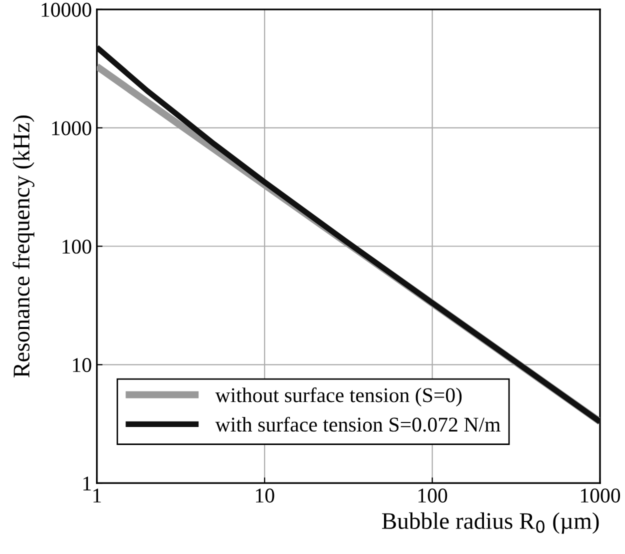 The image size is (625, 554). What do you see at coordinates (23, 247) in the screenshot?
I see `y-axis-title: Resonance frequency (kHz)` at bounding box center [23, 247].